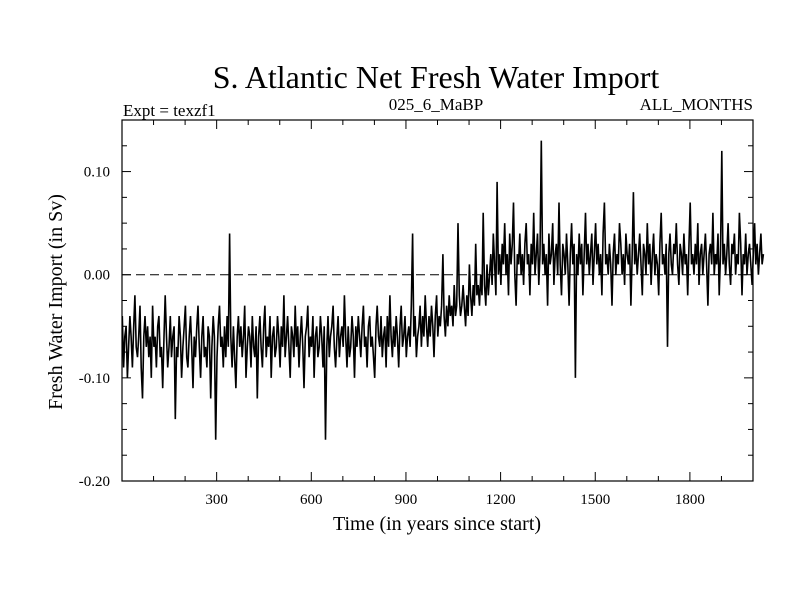 Image resolution: width=800 pixels, height=600 pixels. What do you see at coordinates (94, 379) in the screenshot?
I see `y-tick-label: -0.10` at bounding box center [94, 379].